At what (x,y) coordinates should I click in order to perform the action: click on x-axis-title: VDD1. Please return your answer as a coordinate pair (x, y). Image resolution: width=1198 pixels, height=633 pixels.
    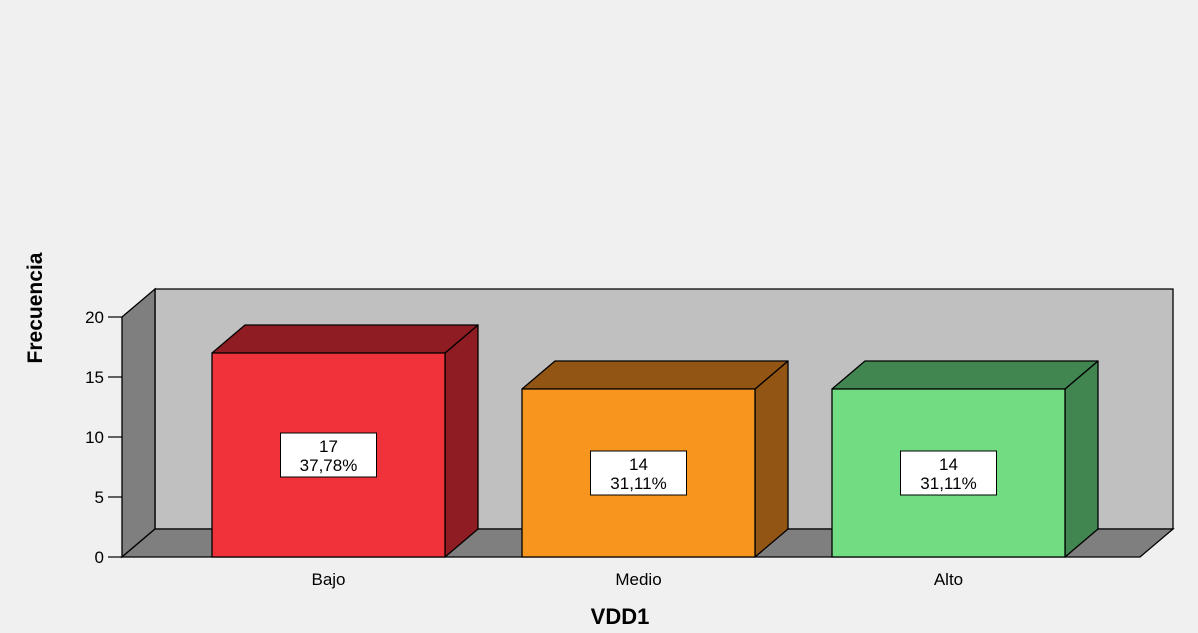
    Looking at the image, I should click on (620, 616).